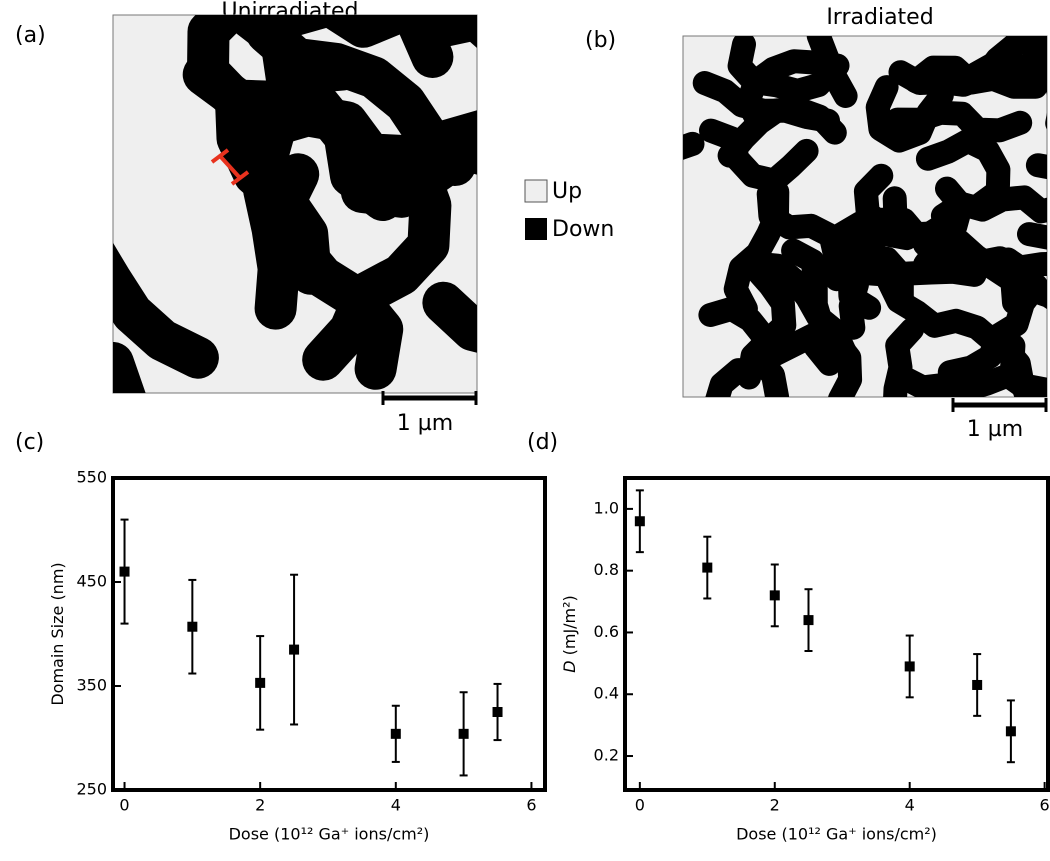 The width and height of the screenshot is (1050, 861). Describe the element at coordinates (600, 40) in the screenshot. I see `panel-label: (b)` at that location.